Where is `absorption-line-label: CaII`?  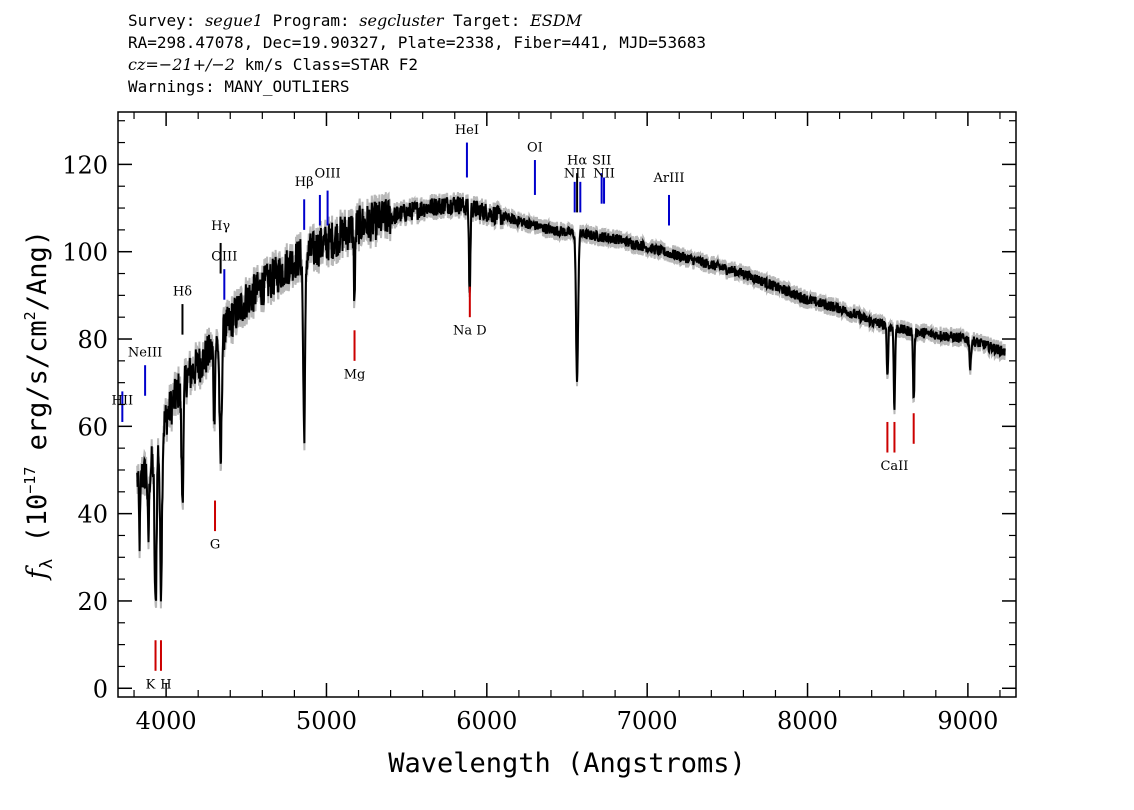 absorption-line-label: CaII is located at coordinates (894, 466).